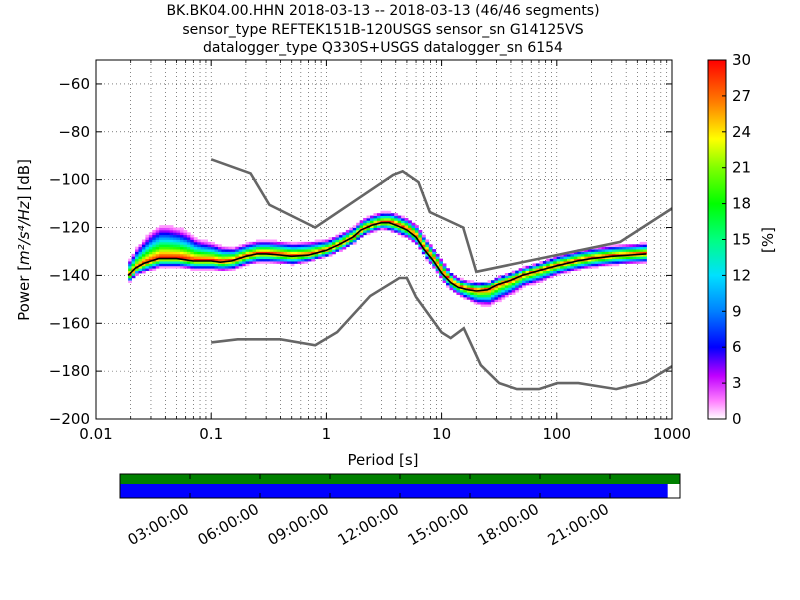  I want to click on colorbar-tick-label: 0, so click(737, 419).